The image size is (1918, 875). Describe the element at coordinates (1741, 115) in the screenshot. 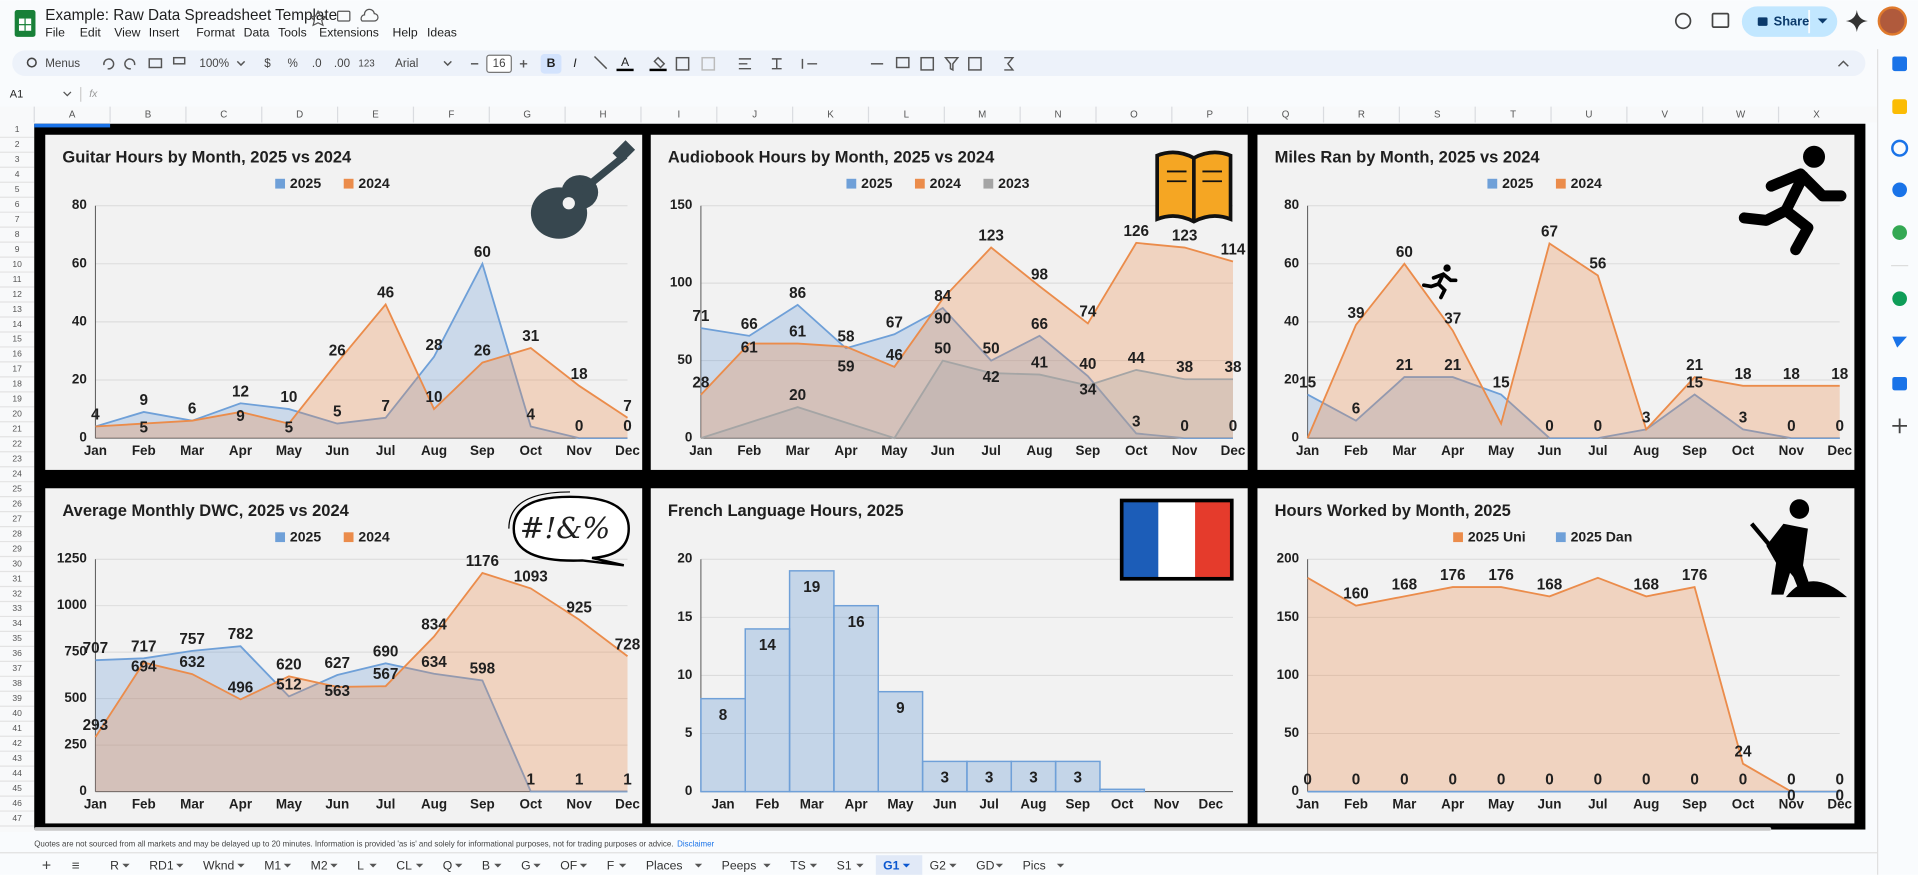

I see `column-header: W` at that location.